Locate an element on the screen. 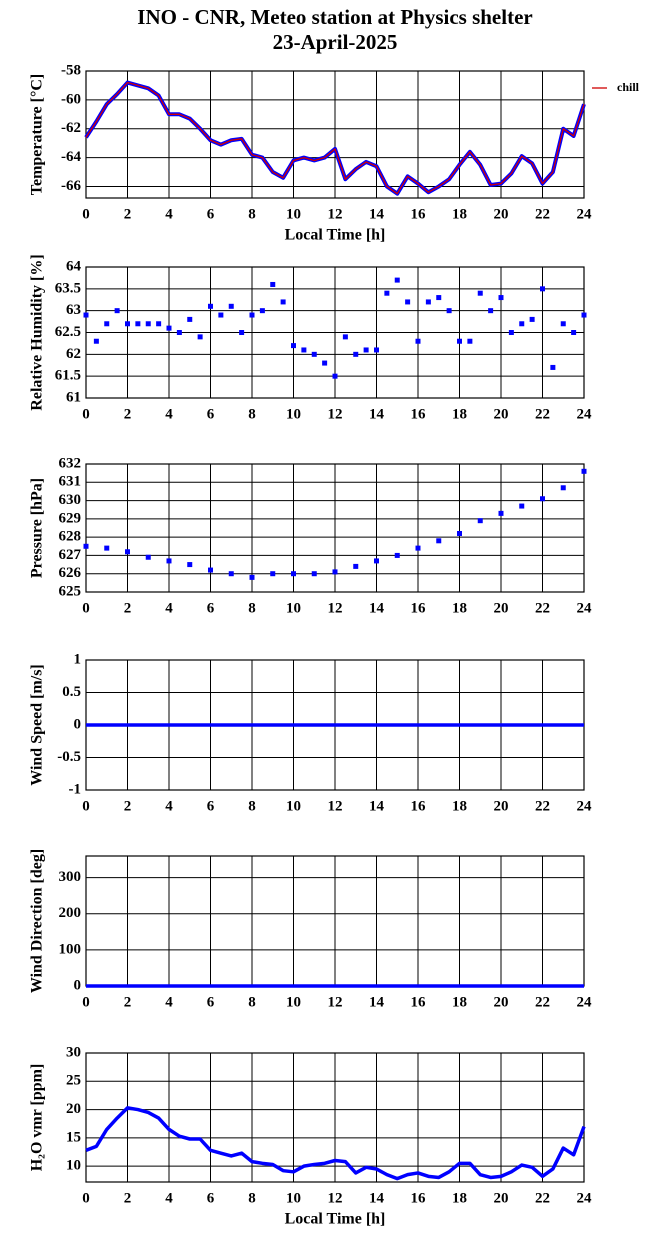 This screenshot has height=1248, width=655. y-axis-label: Wind Direction [deg] is located at coordinates (37, 921).